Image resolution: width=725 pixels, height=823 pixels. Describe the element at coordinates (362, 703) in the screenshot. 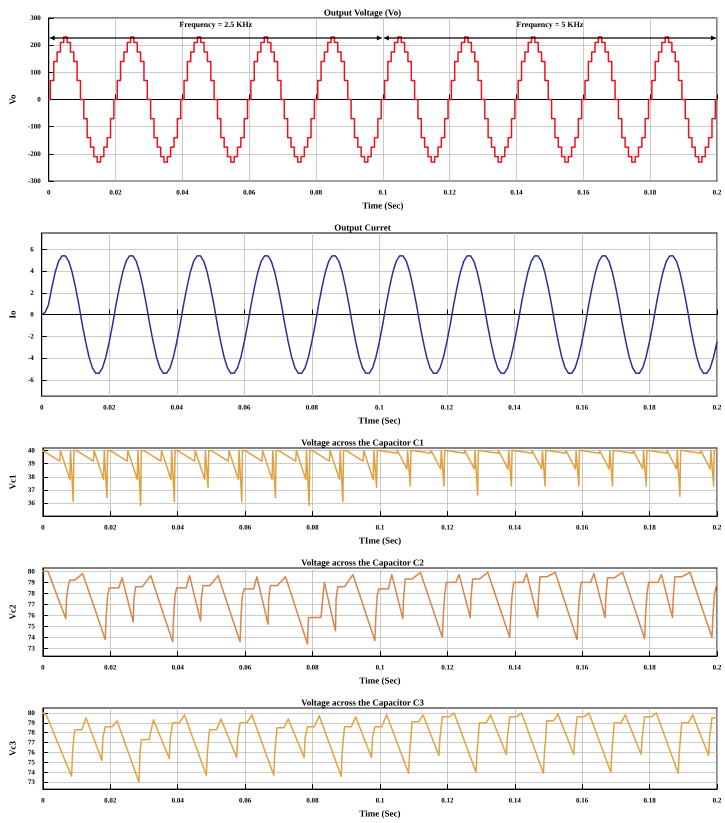

I see `chart-title: Voltage across the Capacitor C3` at that location.